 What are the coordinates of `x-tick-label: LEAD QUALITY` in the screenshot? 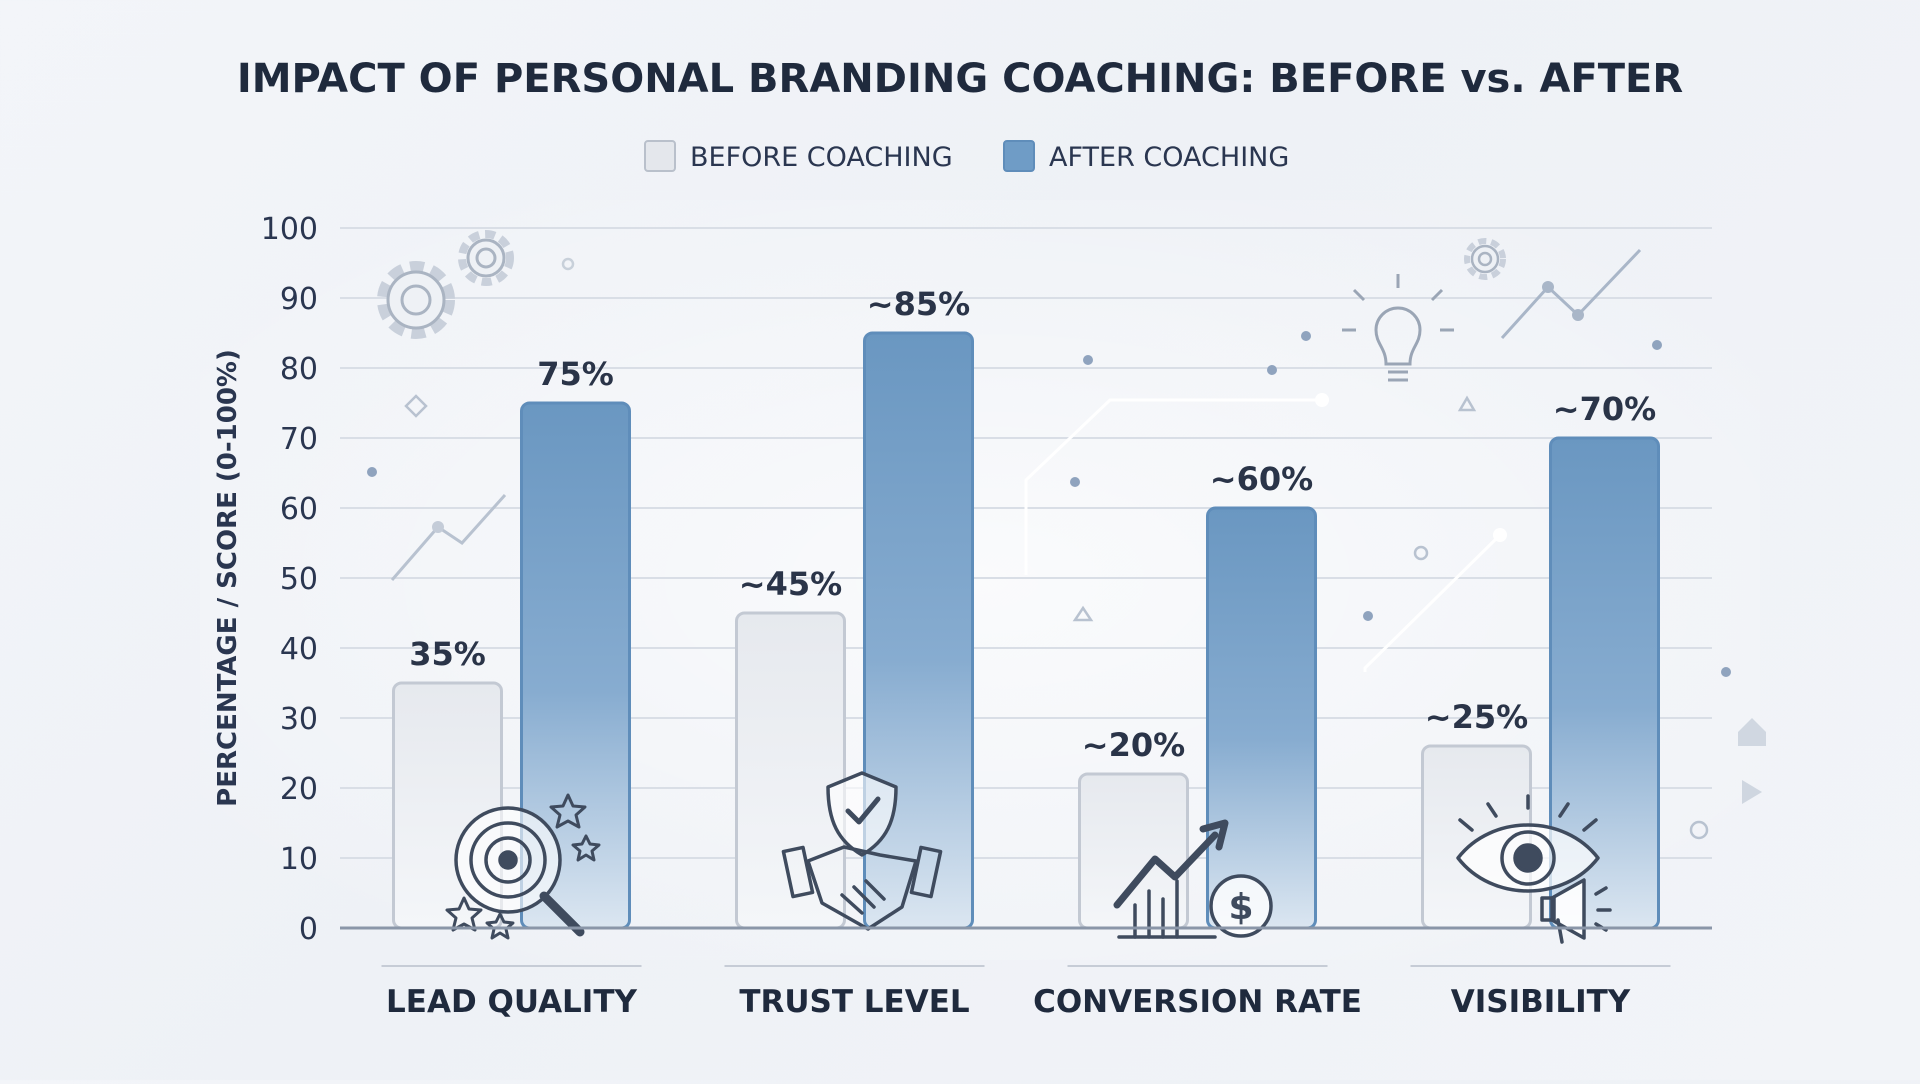 It's located at (511, 1002).